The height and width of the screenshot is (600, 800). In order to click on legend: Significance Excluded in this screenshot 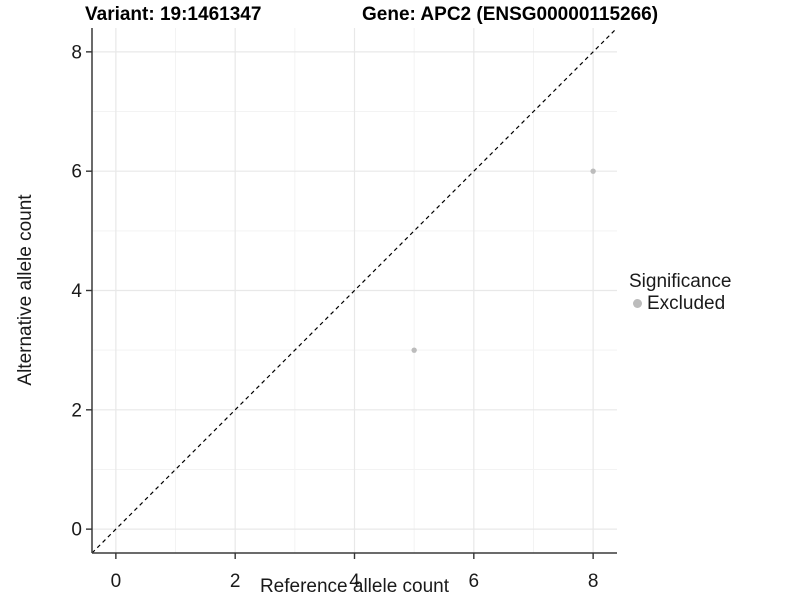, I will do `click(680, 292)`.